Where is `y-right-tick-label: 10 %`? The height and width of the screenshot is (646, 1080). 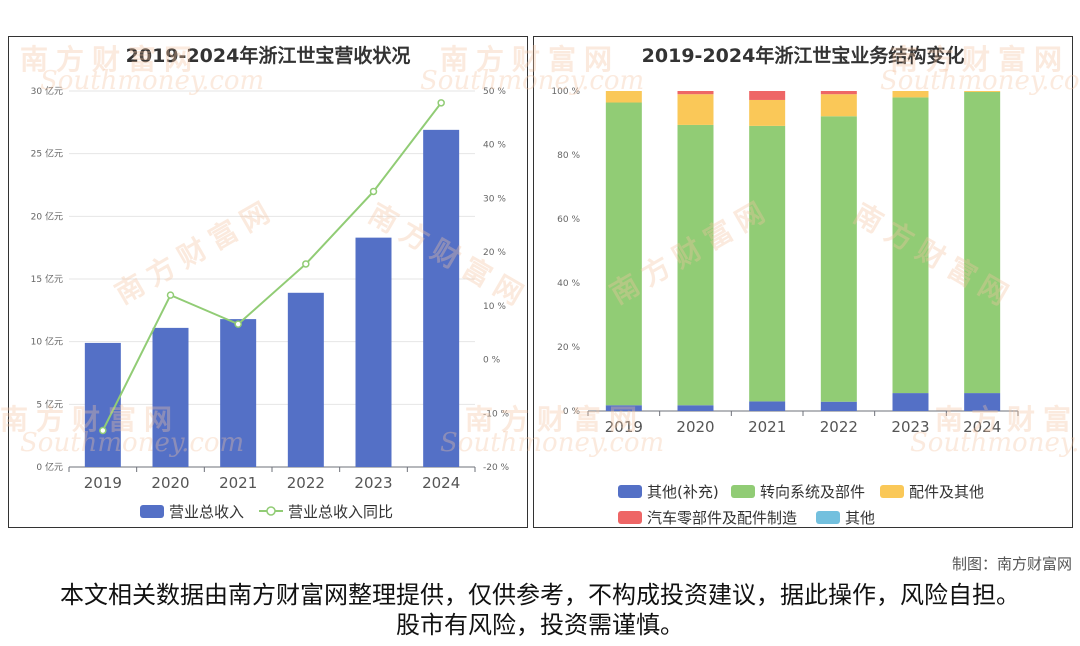 y-right-tick-label: 10 % is located at coordinates (494, 307).